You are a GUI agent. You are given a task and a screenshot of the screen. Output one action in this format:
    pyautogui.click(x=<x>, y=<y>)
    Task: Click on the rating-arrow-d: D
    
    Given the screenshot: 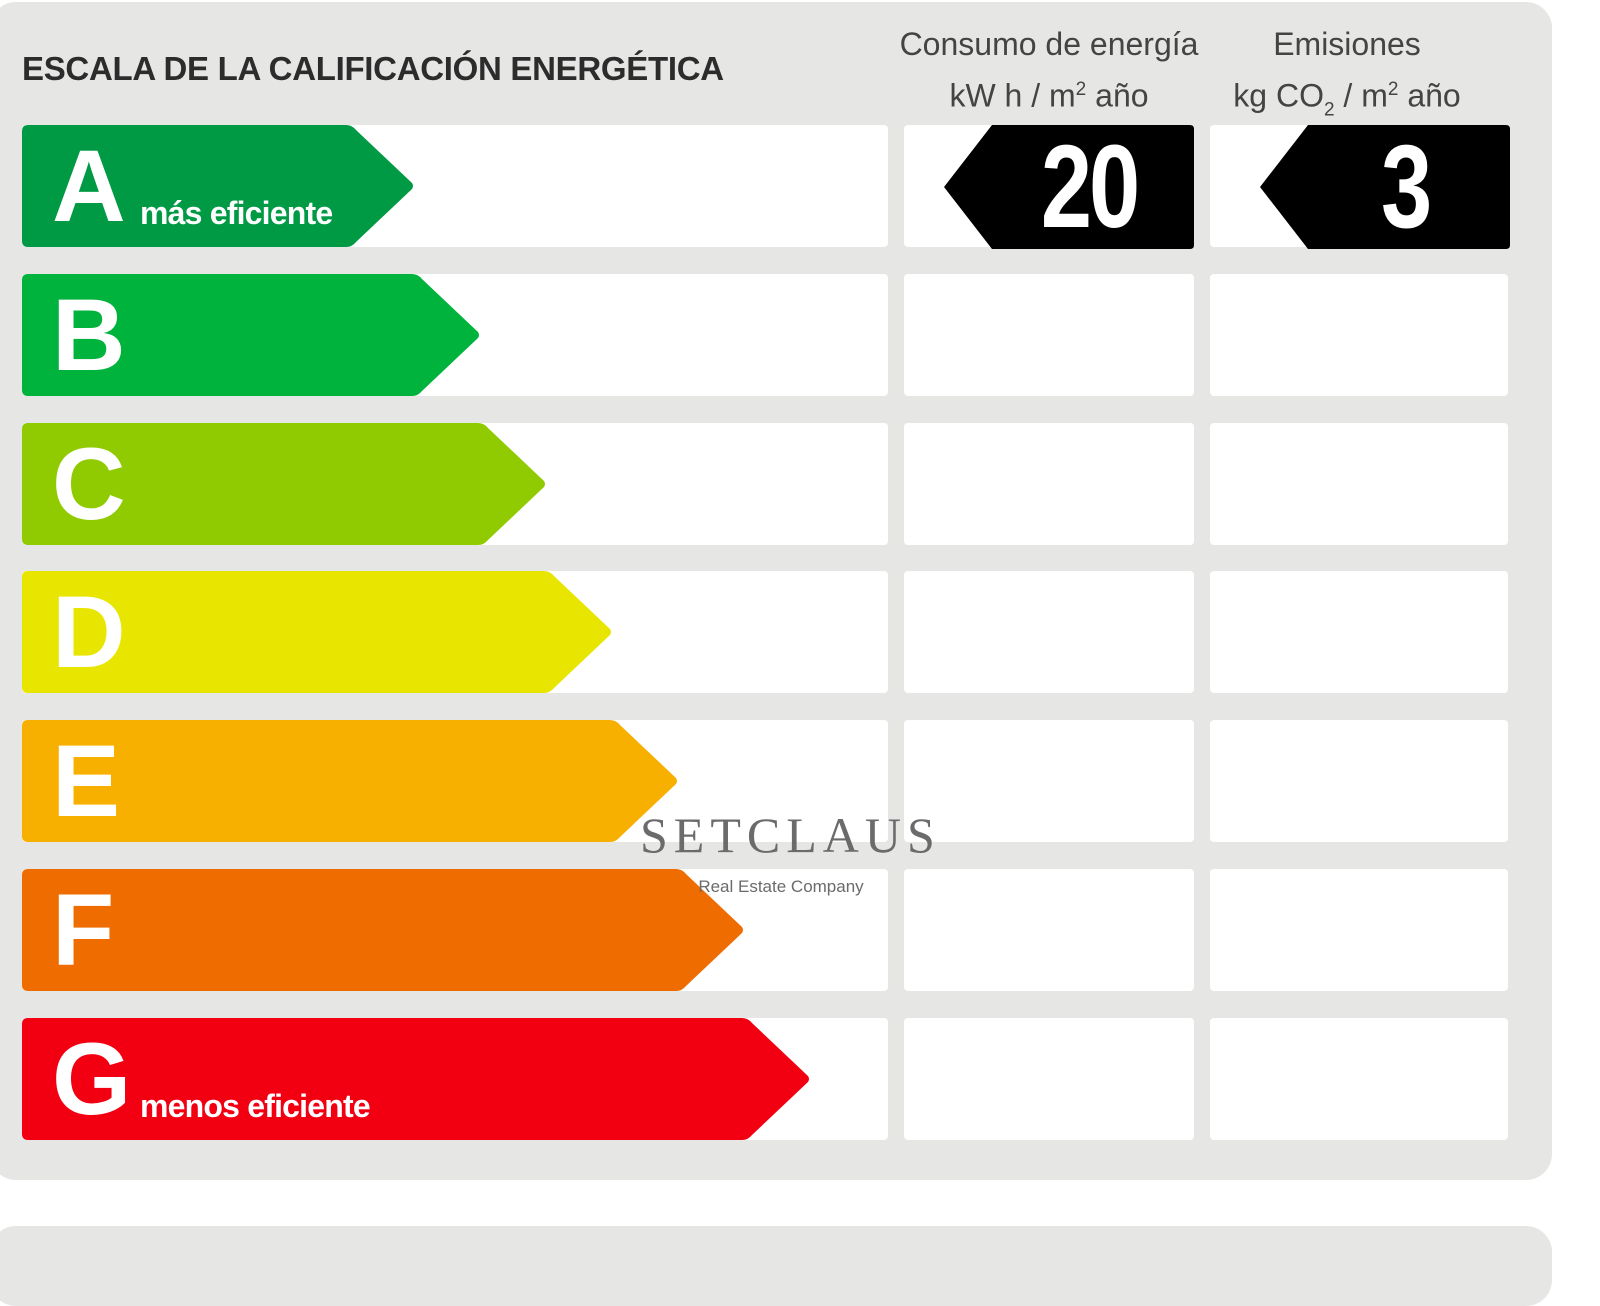 What is the action you would take?
    pyautogui.click(x=317, y=632)
    